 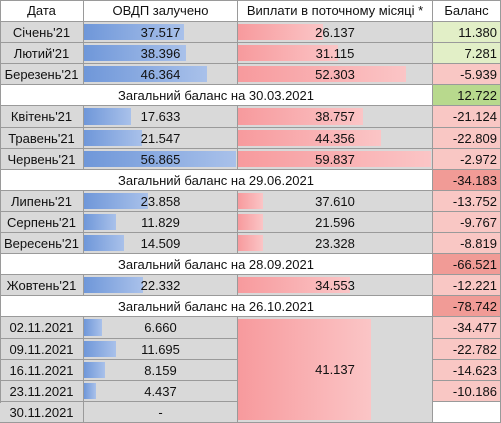 I want to click on ovdp-cell: 11.829, so click(x=161, y=222).